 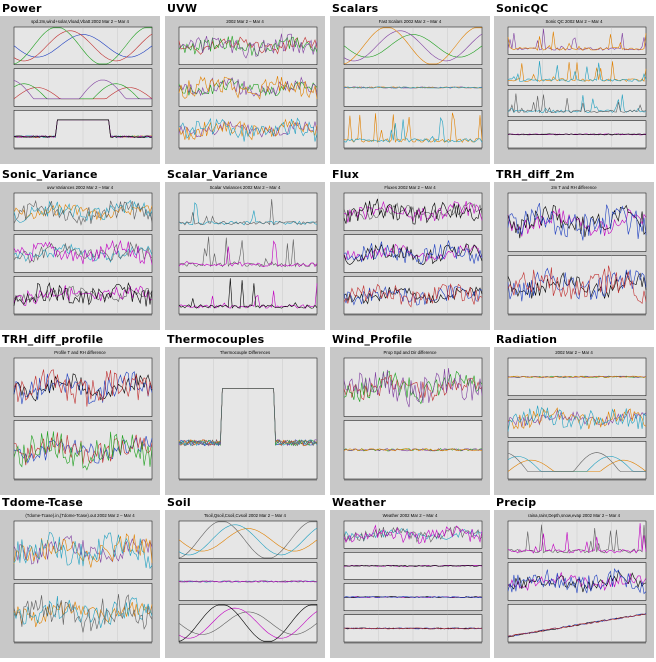 I want to click on plot-thumbnail: Flux Fluxes 2002 Mar 2 – Mar 4, so click(x=411, y=249).